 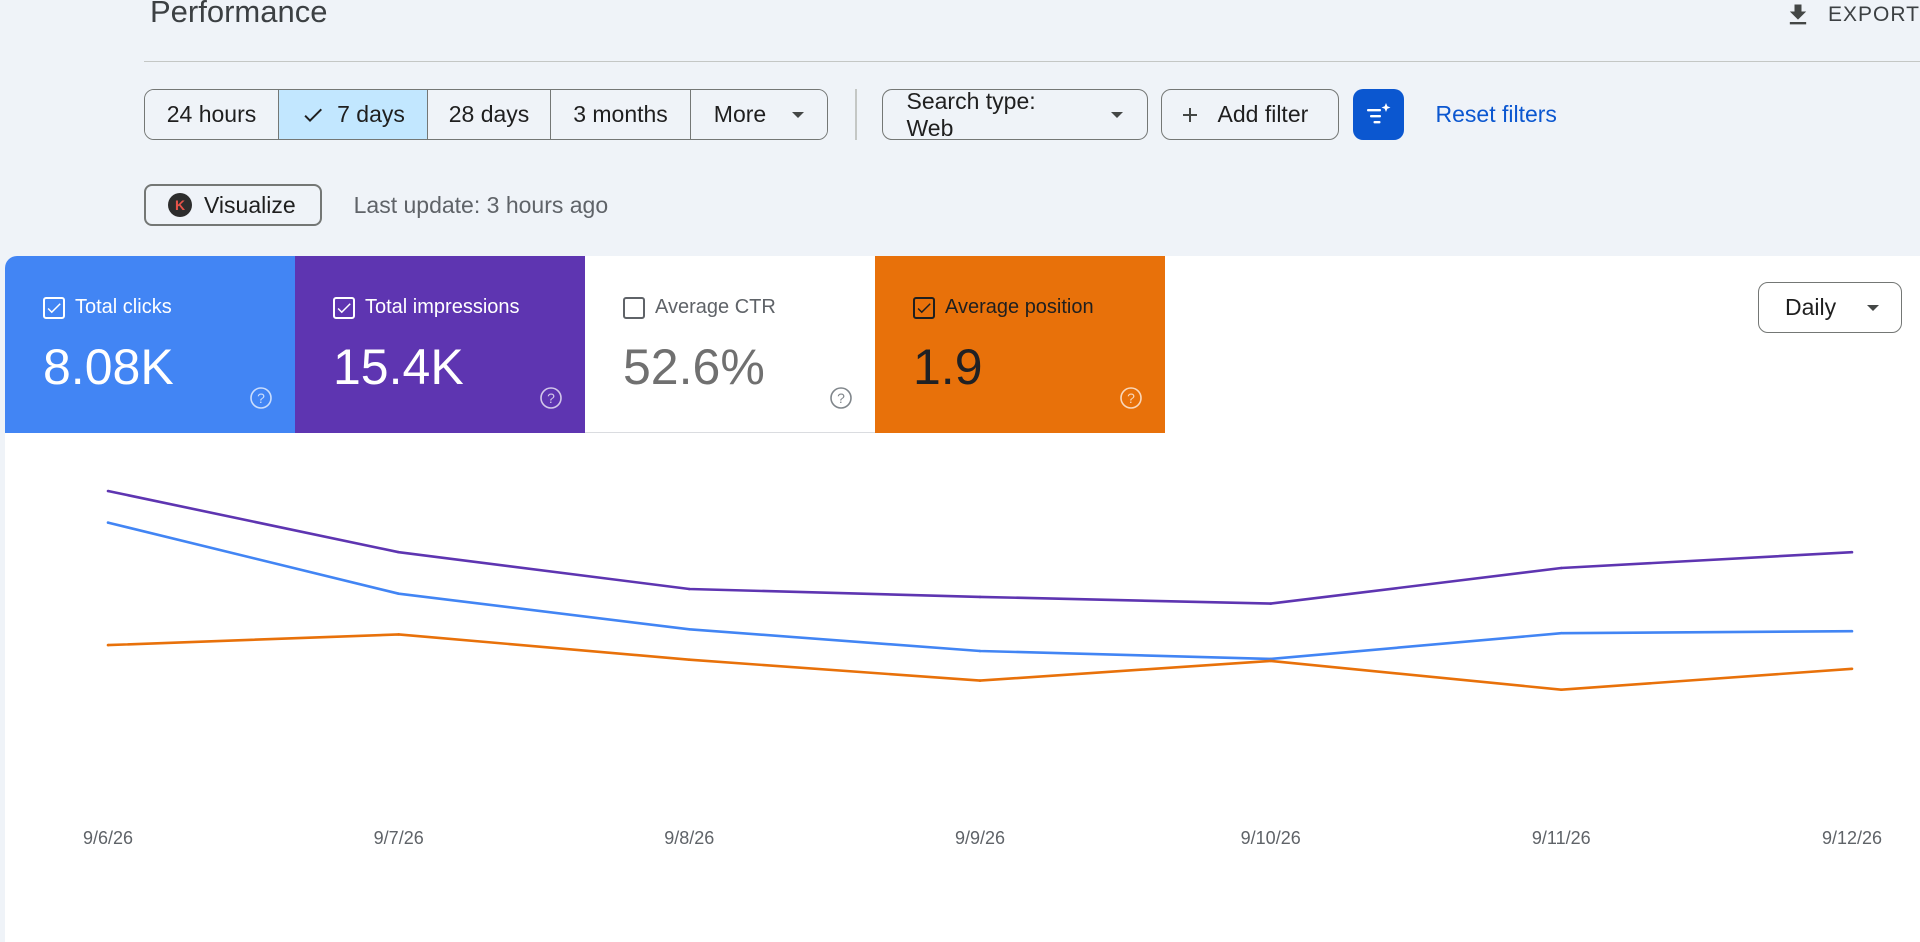 I want to click on range-24-hours-button: 24 hours, so click(x=212, y=114).